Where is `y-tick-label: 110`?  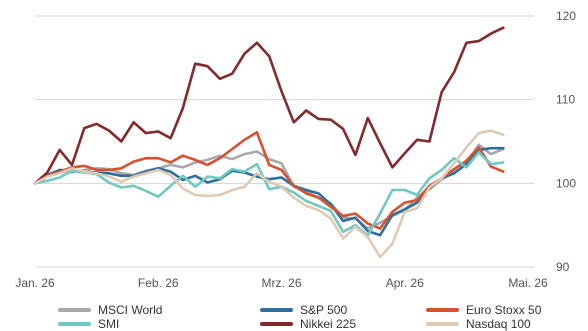
y-tick-label: 110 is located at coordinates (565, 100).